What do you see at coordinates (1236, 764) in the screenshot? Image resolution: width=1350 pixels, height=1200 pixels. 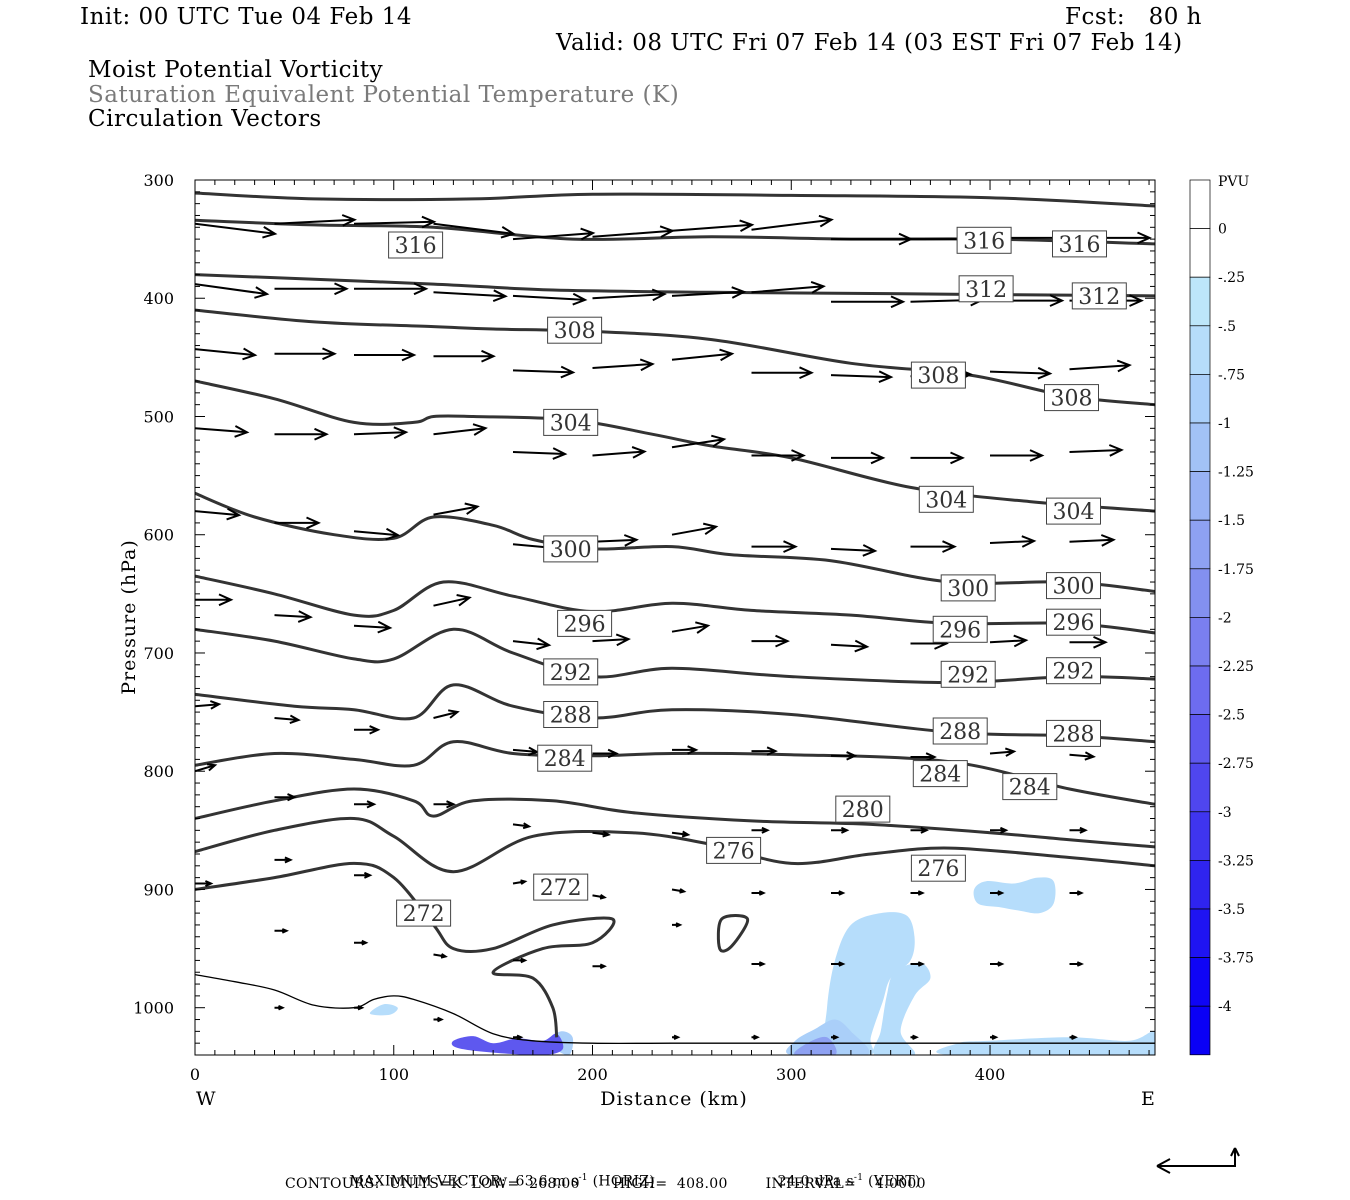 I see `colorbar-label: -2.75` at bounding box center [1236, 764].